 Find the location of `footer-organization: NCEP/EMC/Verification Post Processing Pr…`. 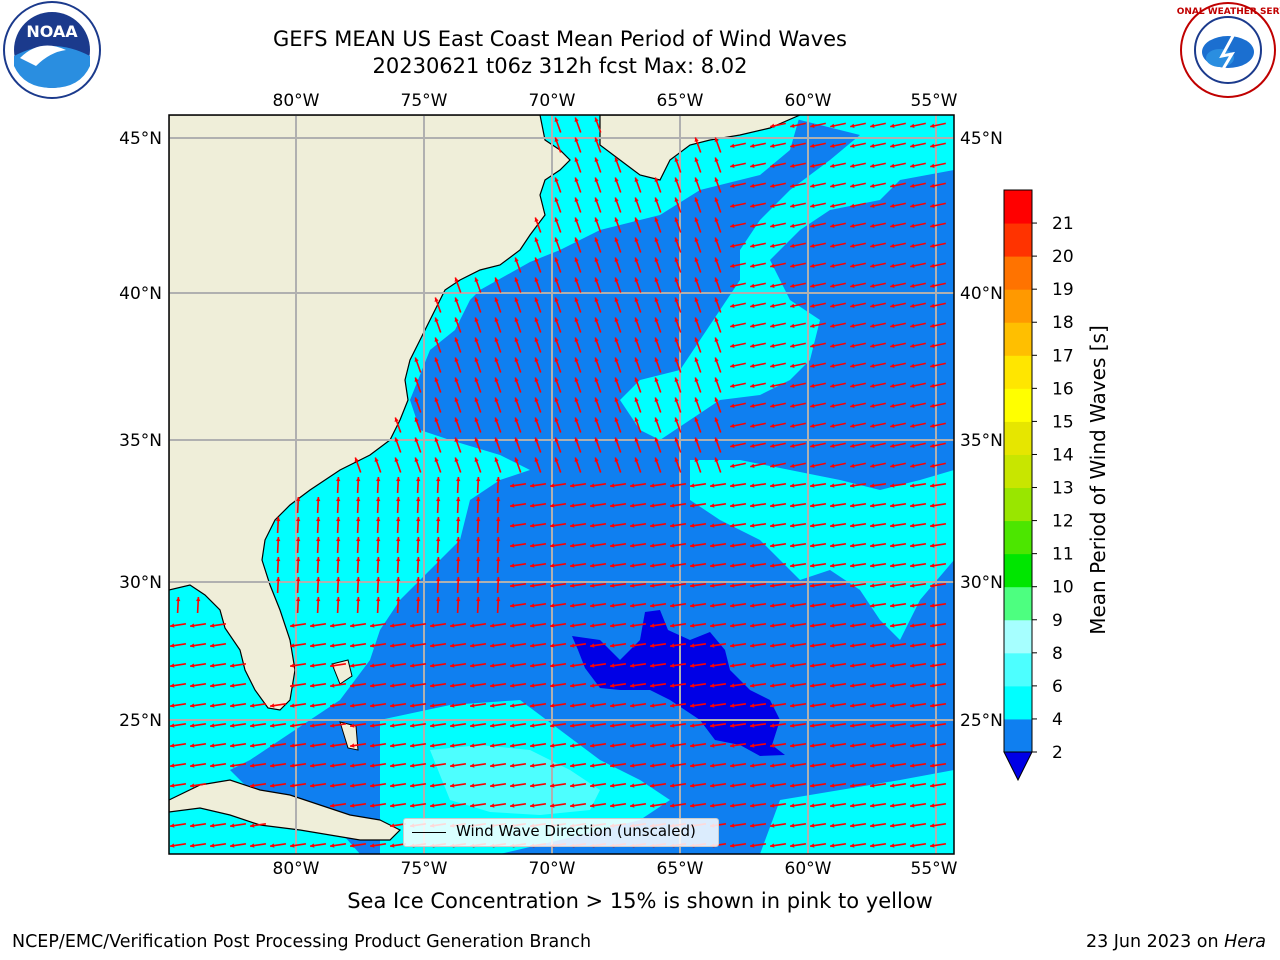

footer-organization: NCEP/EMC/Verification Post Processing Pr… is located at coordinates (302, 942).